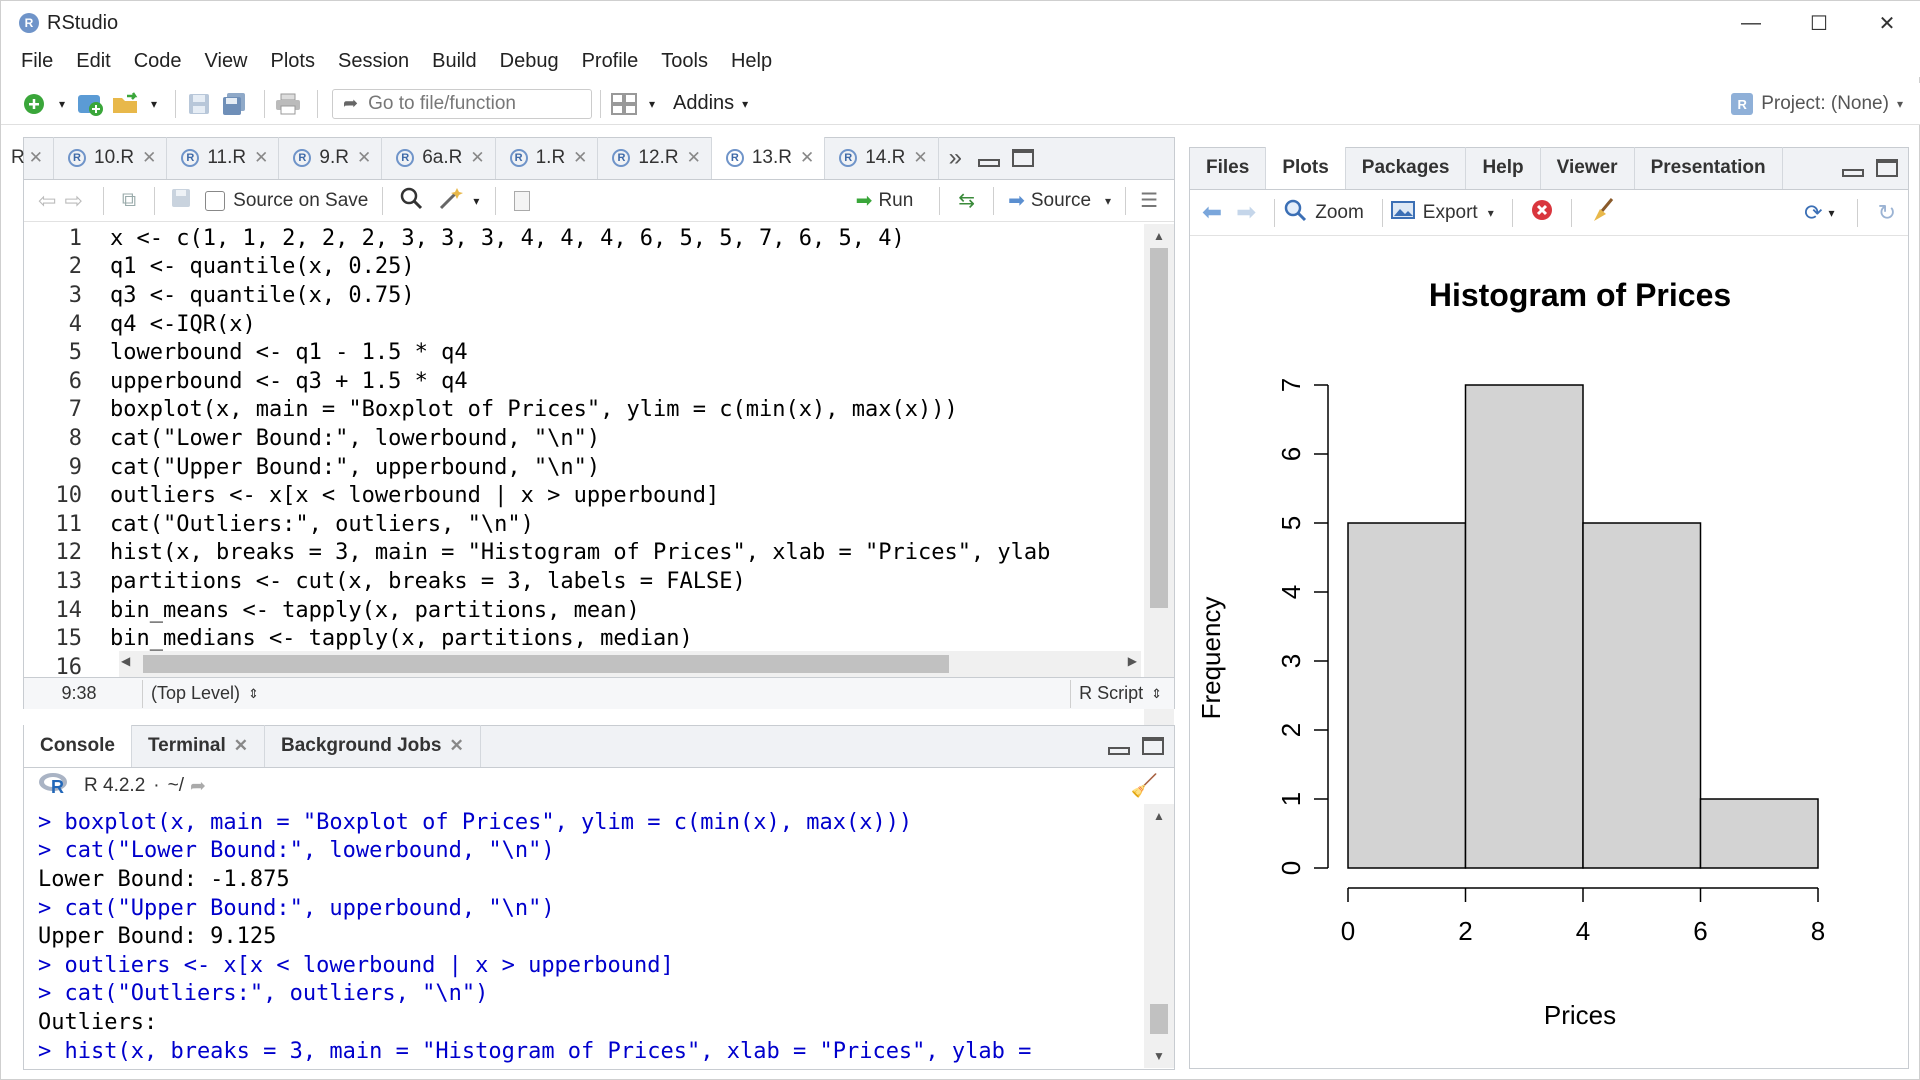 The image size is (1920, 1080). Describe the element at coordinates (967, 201) in the screenshot. I see `rerun-icon: ⇆` at that location.